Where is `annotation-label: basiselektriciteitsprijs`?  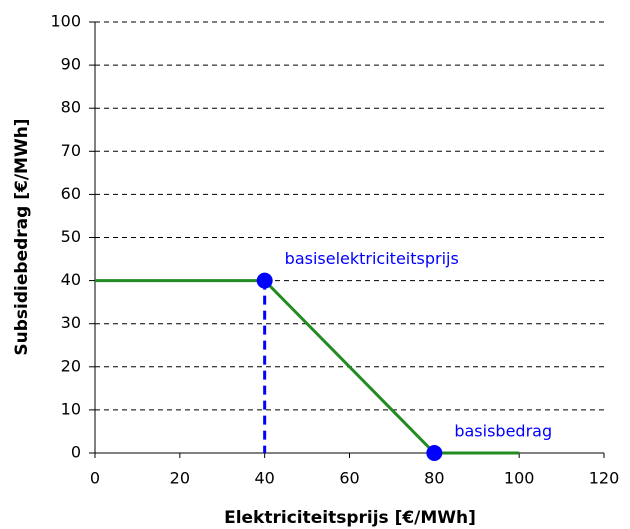 annotation-label: basiselektriciteitsprijs is located at coordinates (372, 258).